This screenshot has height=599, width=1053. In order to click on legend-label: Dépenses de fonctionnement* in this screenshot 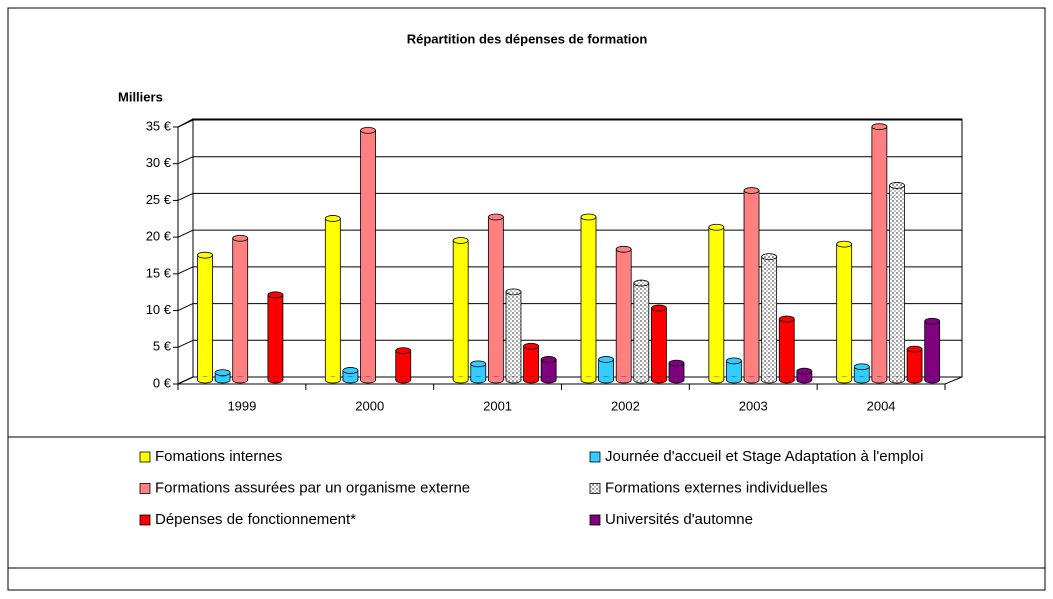, I will do `click(255, 519)`.